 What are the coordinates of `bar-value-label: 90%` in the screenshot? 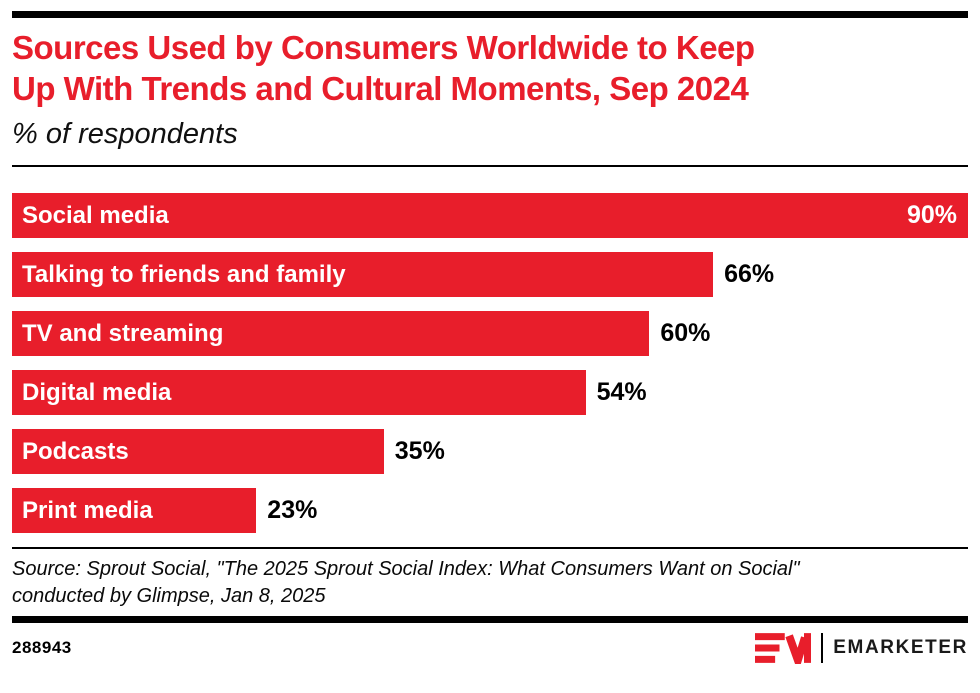 It's located at (931, 215).